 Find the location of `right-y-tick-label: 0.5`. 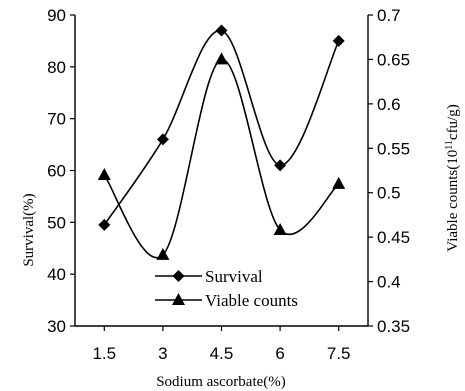

right-y-tick-label: 0.5 is located at coordinates (389, 193).